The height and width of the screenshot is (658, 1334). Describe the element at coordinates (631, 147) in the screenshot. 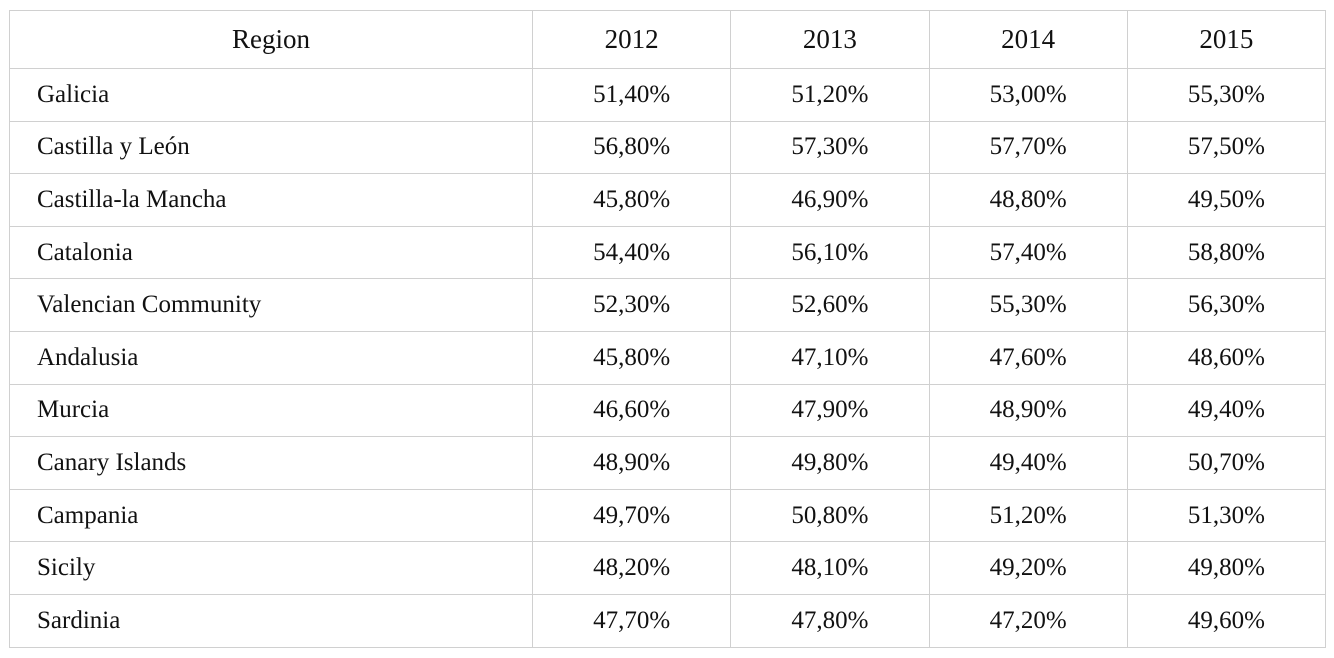

I see `value-cell: 56,80%` at that location.